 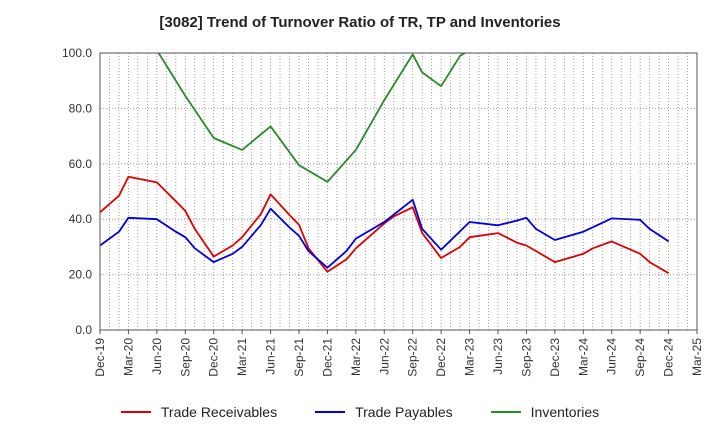 What do you see at coordinates (77, 53) in the screenshot?
I see `y-tick-label: 100.0` at bounding box center [77, 53].